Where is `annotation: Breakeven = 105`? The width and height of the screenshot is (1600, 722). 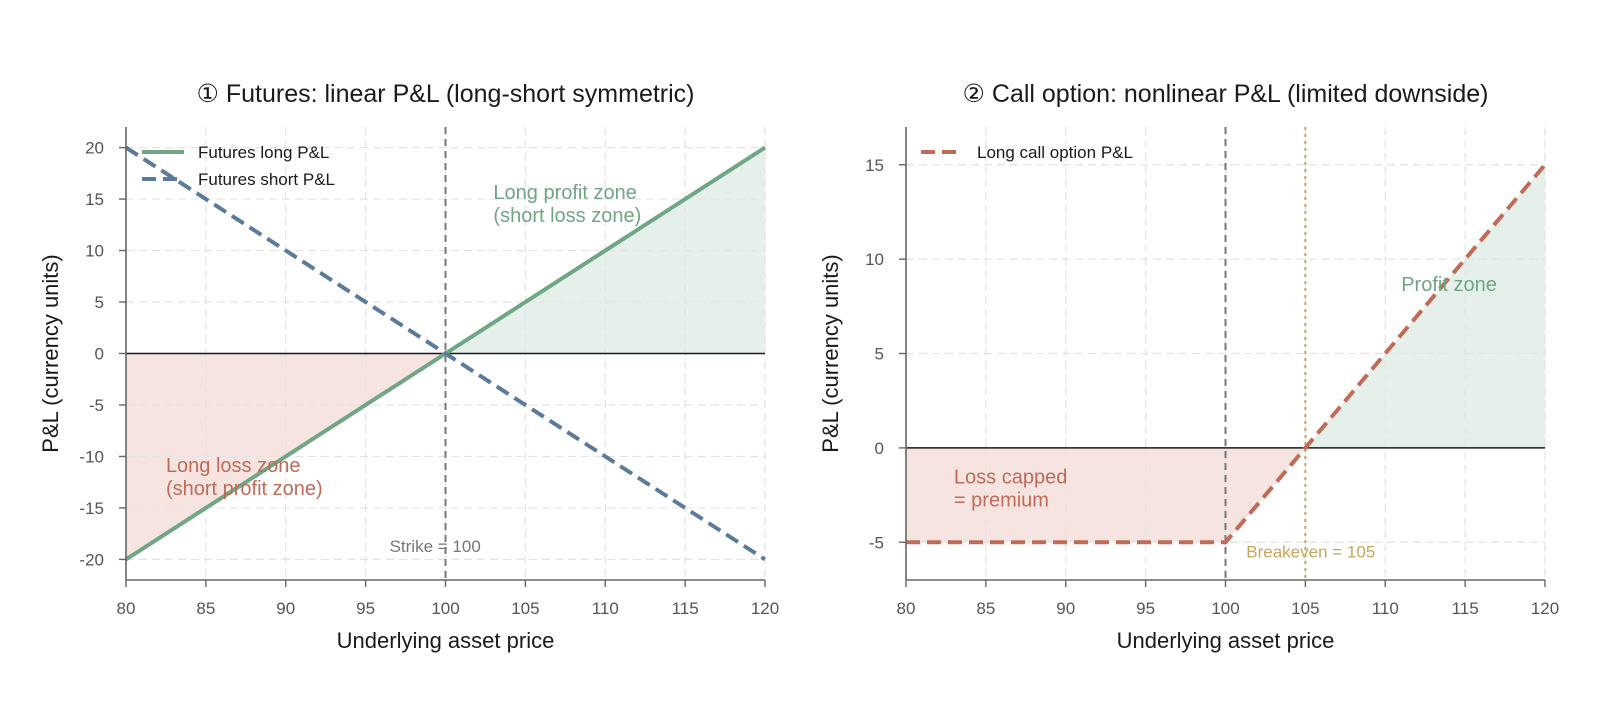
annotation: Breakeven = 105 is located at coordinates (1310, 551).